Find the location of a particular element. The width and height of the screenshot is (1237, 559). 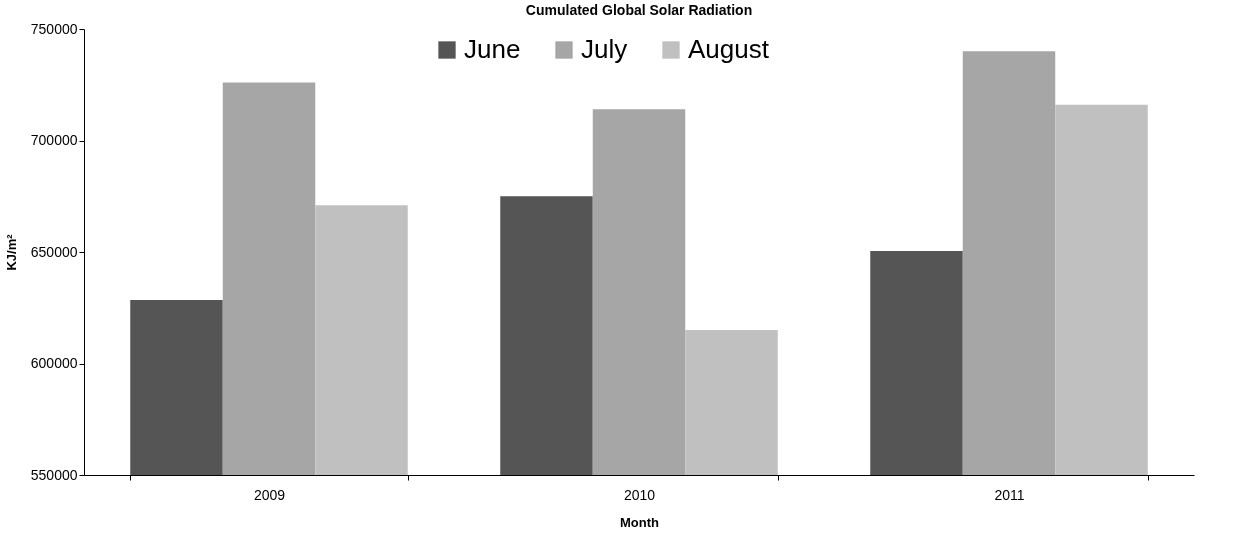

legend-label: July is located at coordinates (604, 49).